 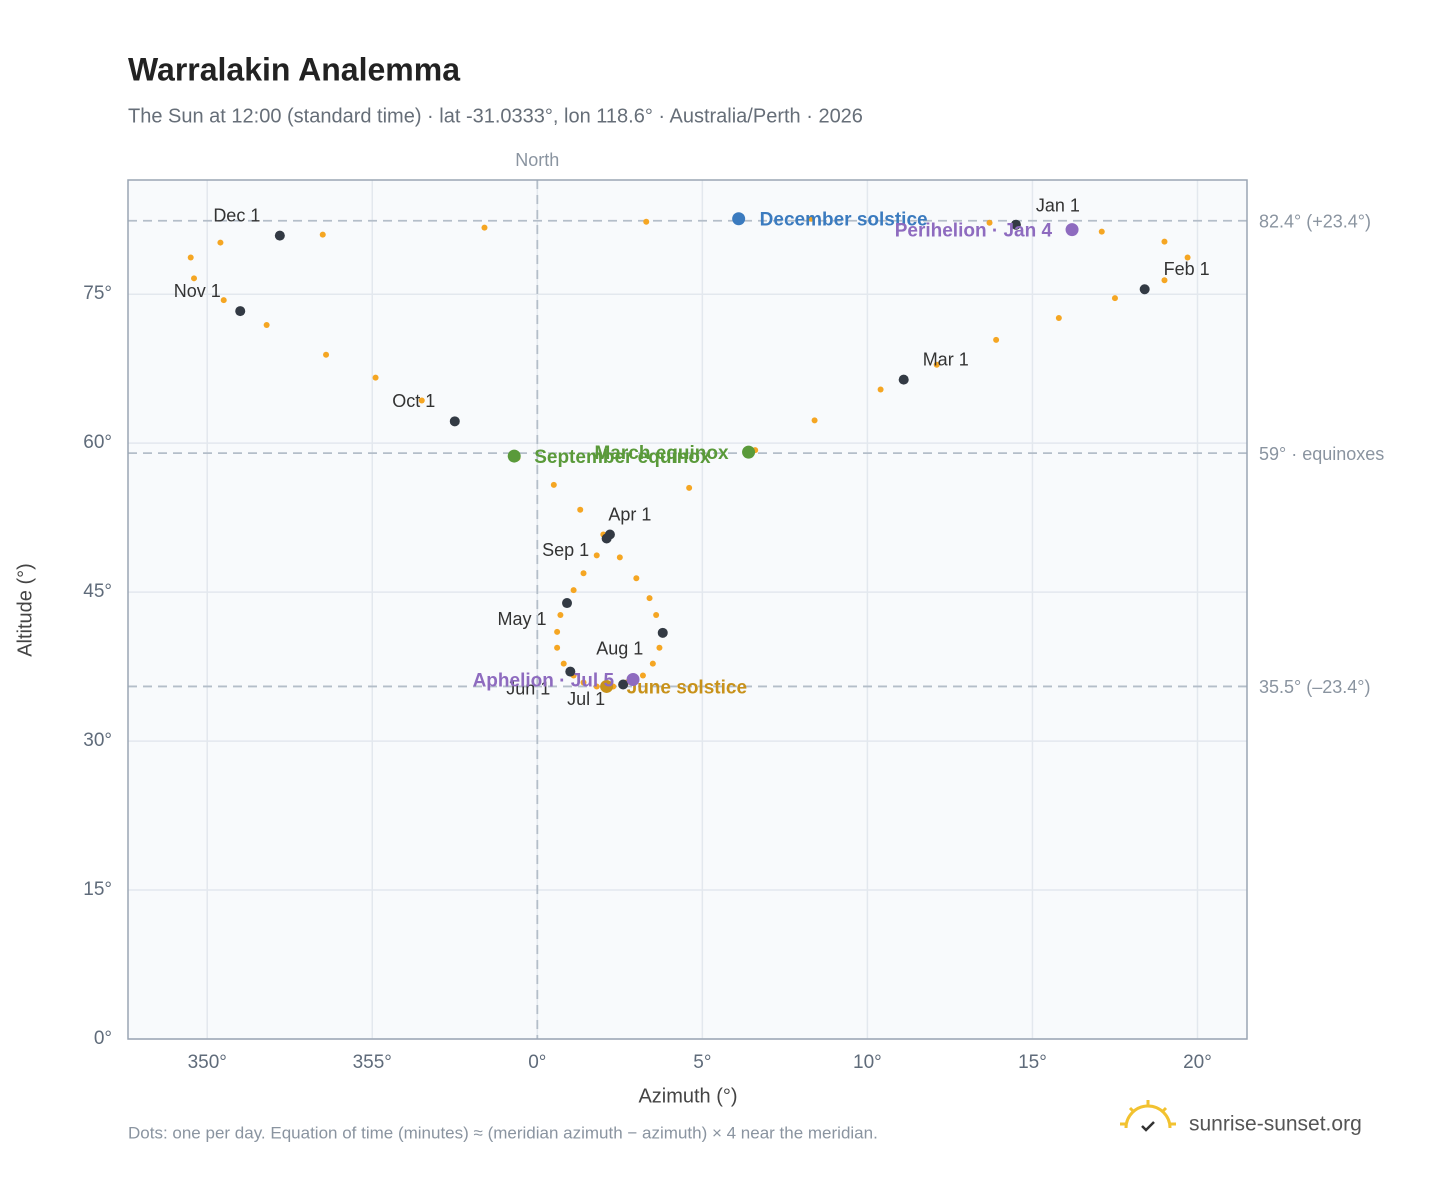 I want to click on brand-icon, so click(x=1148, y=1116).